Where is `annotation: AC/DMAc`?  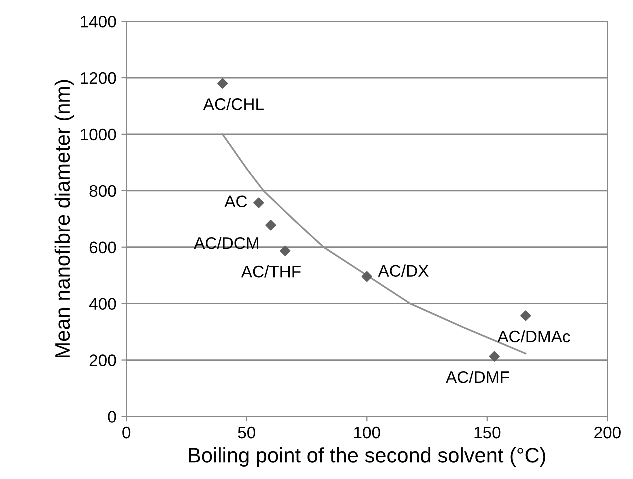
annotation: AC/DMAc is located at coordinates (534, 336).